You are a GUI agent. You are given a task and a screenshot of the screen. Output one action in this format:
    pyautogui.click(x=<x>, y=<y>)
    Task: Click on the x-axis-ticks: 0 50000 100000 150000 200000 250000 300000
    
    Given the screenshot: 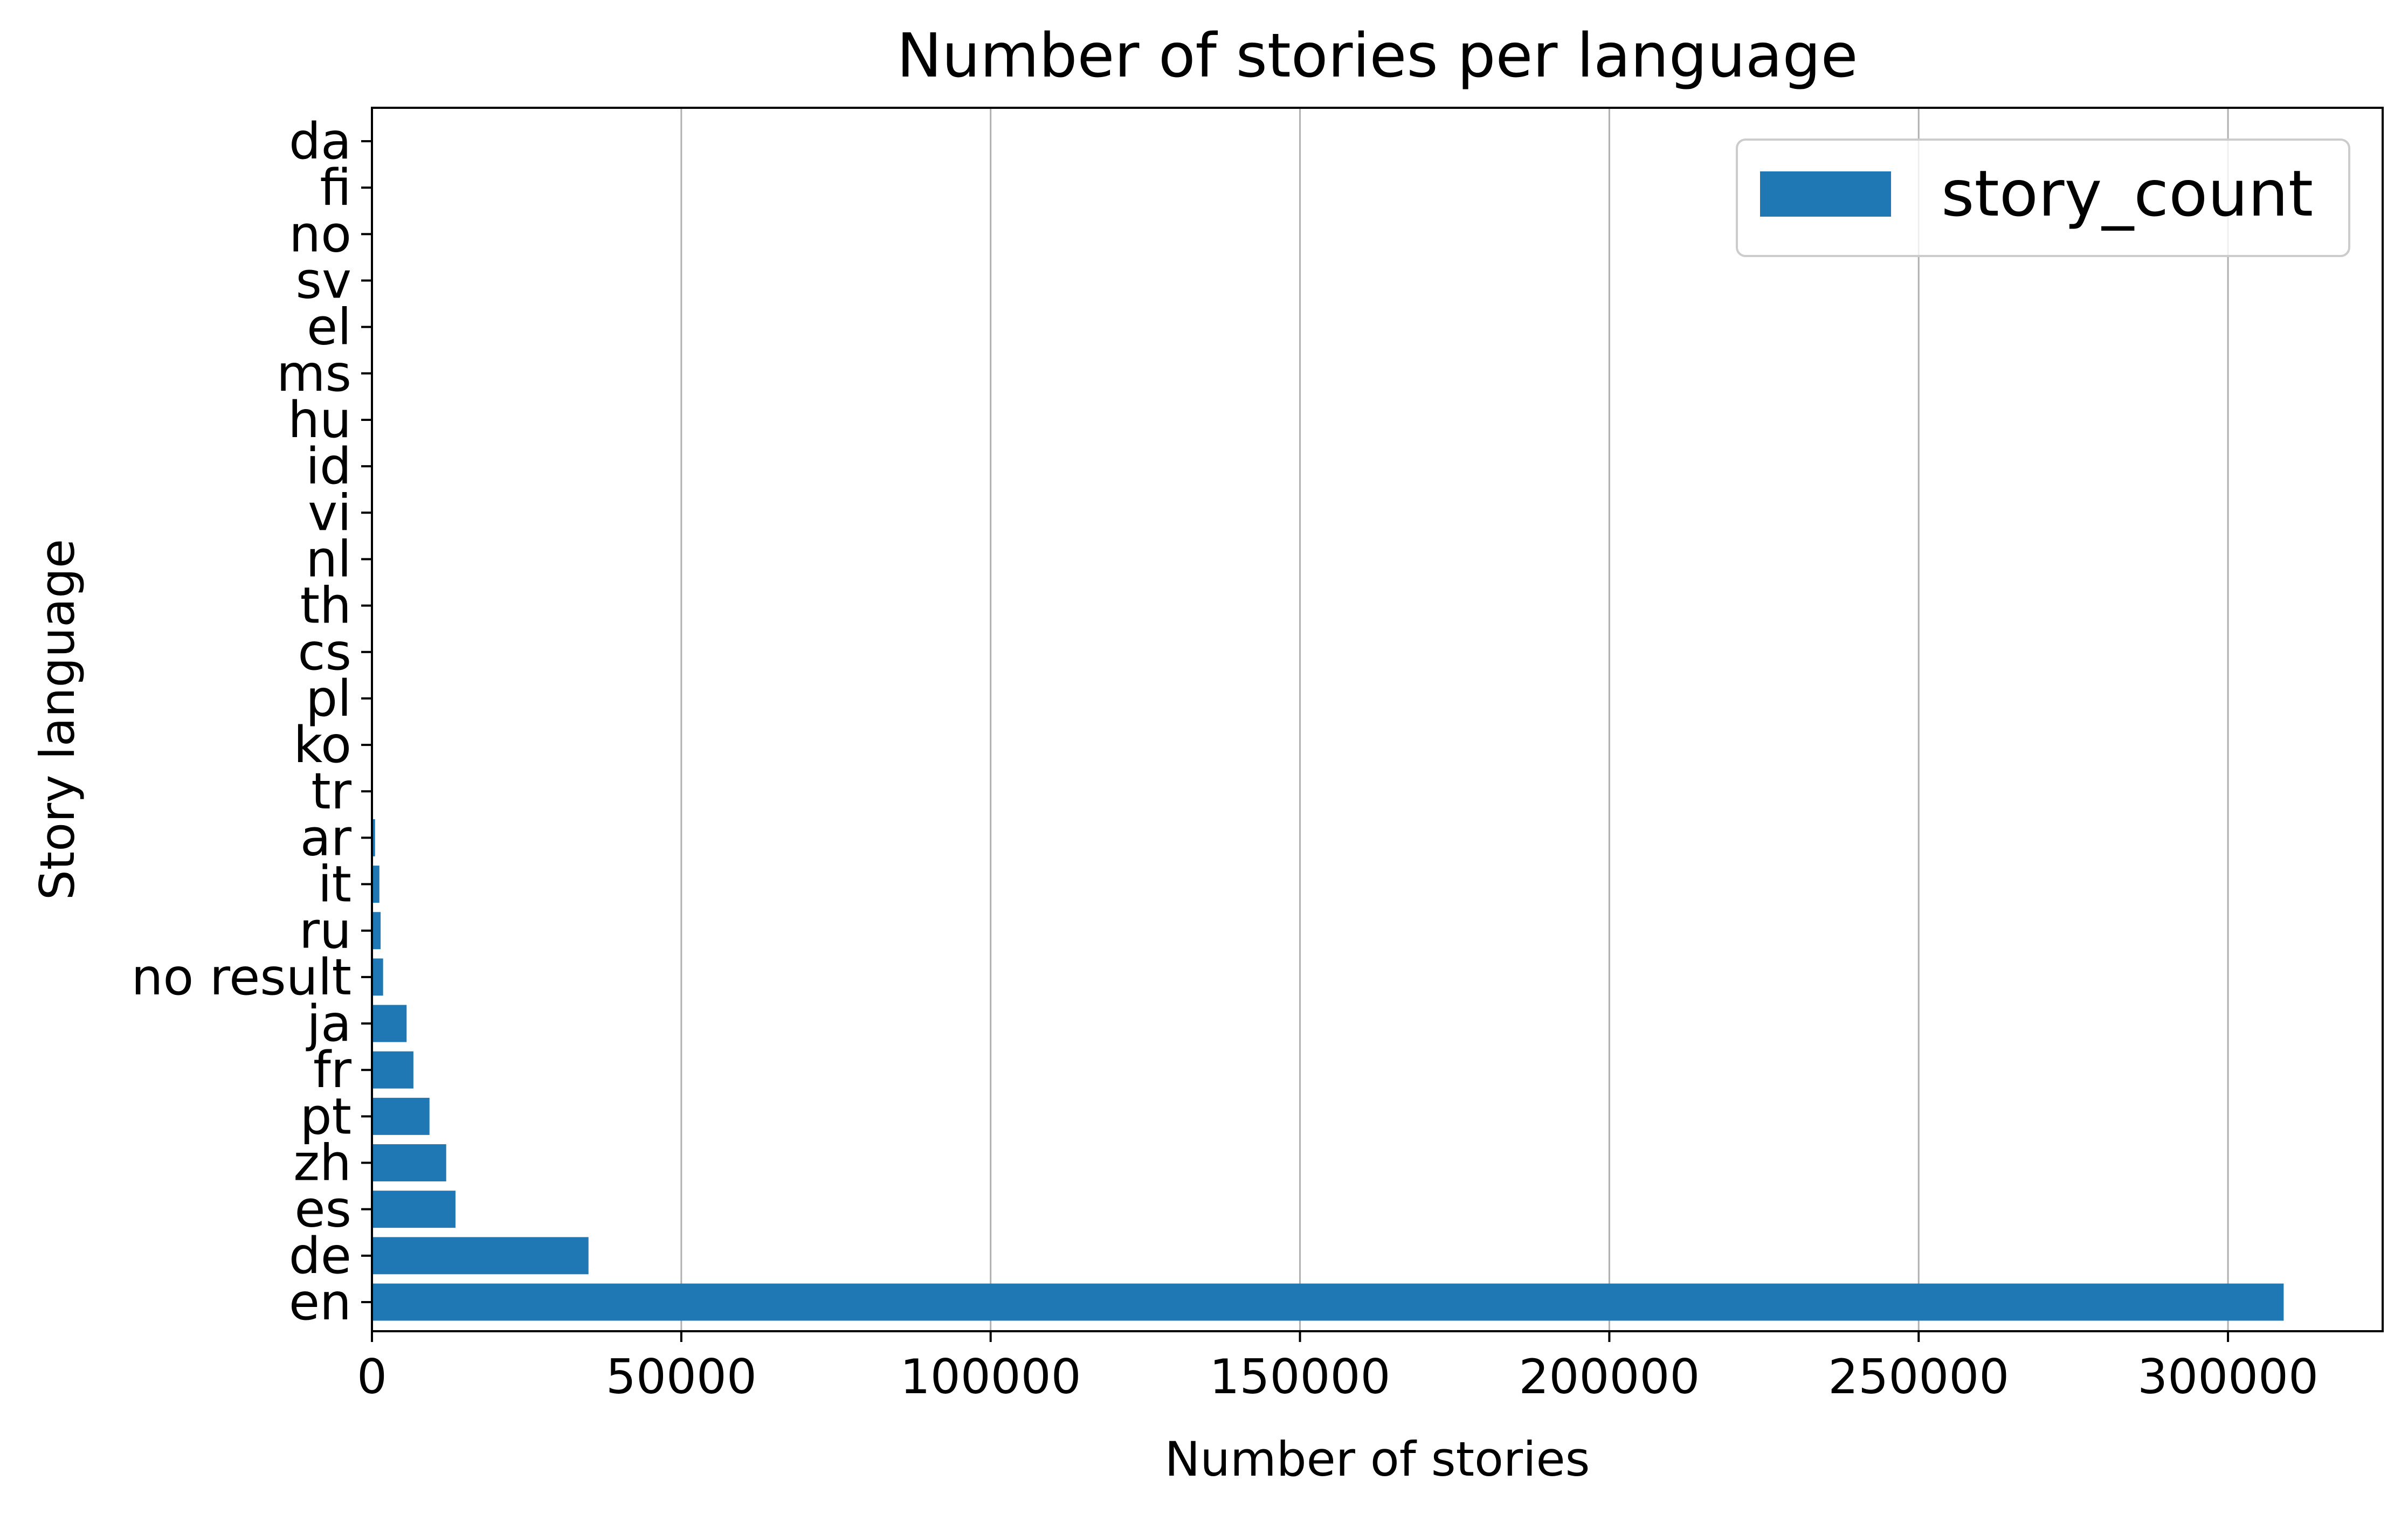 What is the action you would take?
    pyautogui.click(x=1338, y=1368)
    